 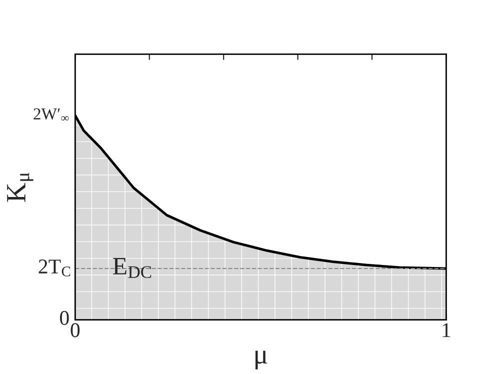 What do you see at coordinates (446, 330) in the screenshot?
I see `x-tick-label: 1` at bounding box center [446, 330].